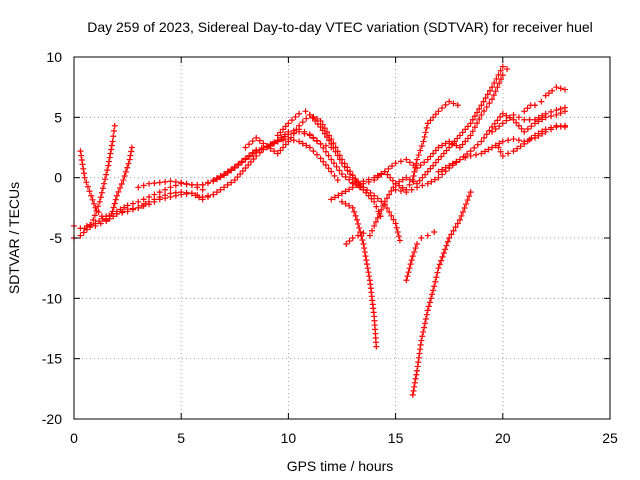 The height and width of the screenshot is (480, 640). Describe the element at coordinates (58, 178) in the screenshot. I see `y-tick-label: 0` at that location.